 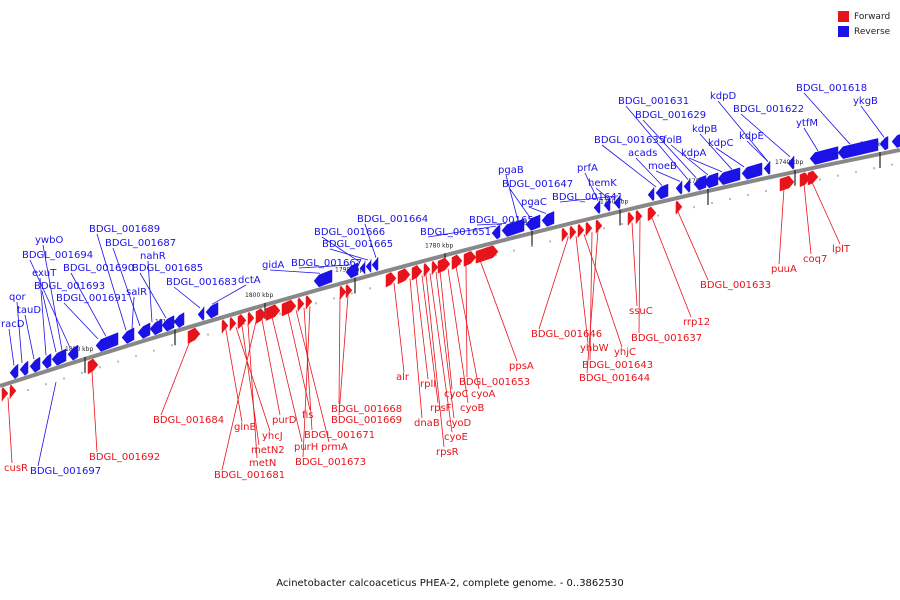 What do you see at coordinates (49, 240) in the screenshot?
I see `reverse-gene-label: ywbO` at bounding box center [49, 240].